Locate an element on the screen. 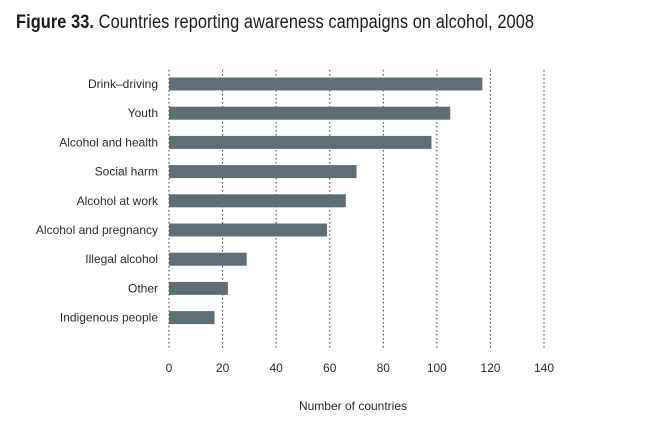  category-label: Youth is located at coordinates (143, 113).